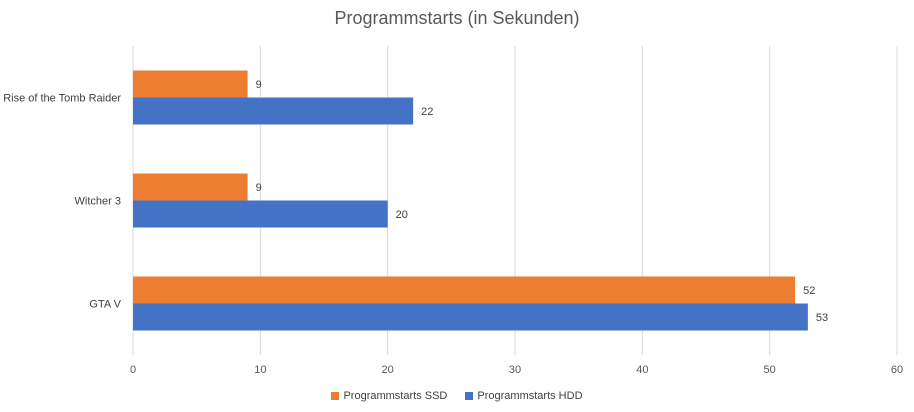 This screenshot has width=914, height=412. Describe the element at coordinates (469, 396) in the screenshot. I see `legend-swatch-hdd` at that location.